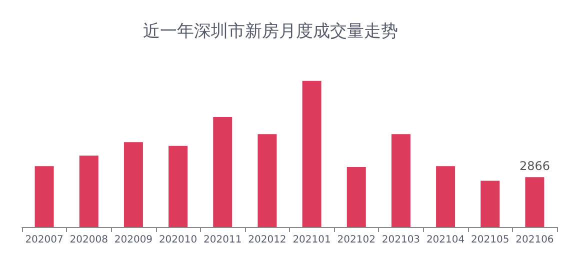 This screenshot has height=271, width=579. Describe the element at coordinates (44, 240) in the screenshot. I see `x-tick-label: 202007` at that location.